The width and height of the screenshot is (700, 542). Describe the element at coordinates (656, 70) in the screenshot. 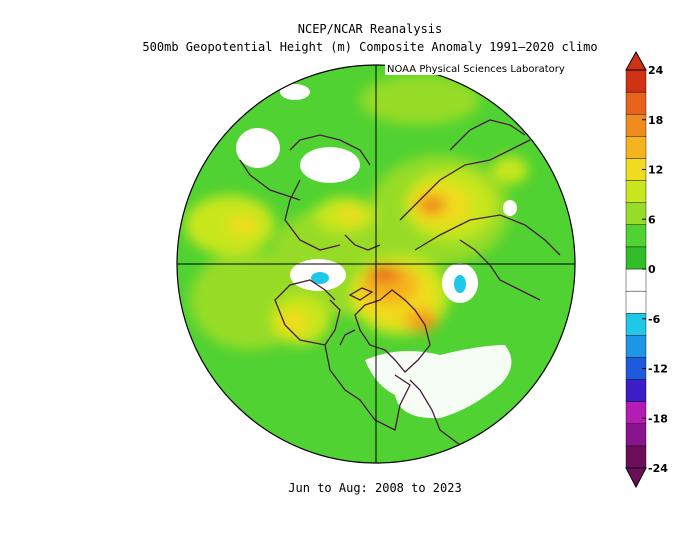

I see `colorbar-tick-label: 24` at that location.